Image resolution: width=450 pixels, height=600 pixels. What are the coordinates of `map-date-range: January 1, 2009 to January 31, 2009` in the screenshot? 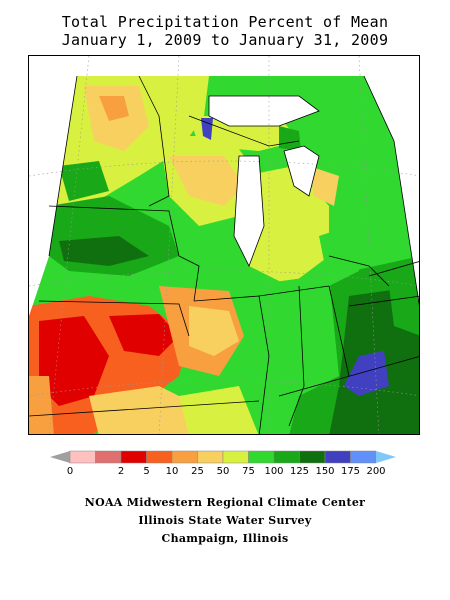 It's located at (225, 40).